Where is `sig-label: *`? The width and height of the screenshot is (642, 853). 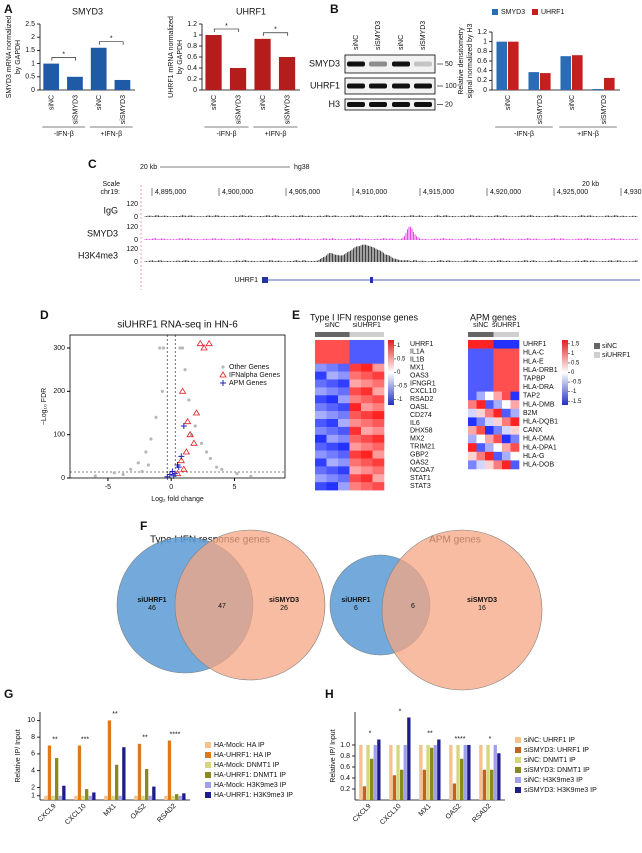
sig-label: * is located at coordinates (490, 739).